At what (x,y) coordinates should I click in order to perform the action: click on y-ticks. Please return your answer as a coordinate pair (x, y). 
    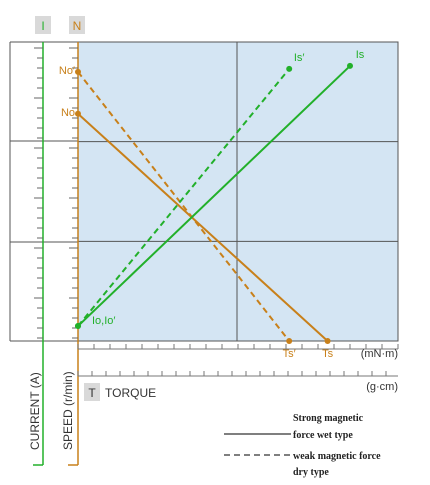
    Looking at the image, I should click on (56, 193).